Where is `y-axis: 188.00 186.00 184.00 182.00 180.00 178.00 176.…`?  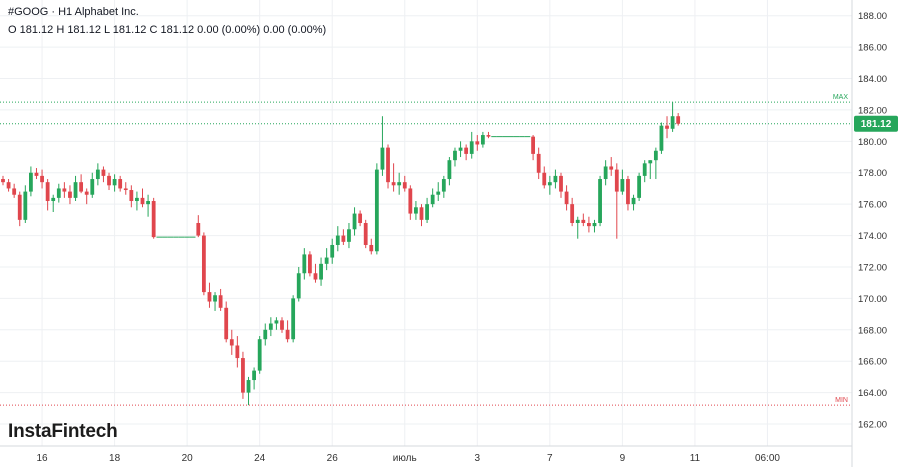
y-axis: 188.00 186.00 184.00 182.00 180.00 178.00 176.… is located at coordinates (872, 220).